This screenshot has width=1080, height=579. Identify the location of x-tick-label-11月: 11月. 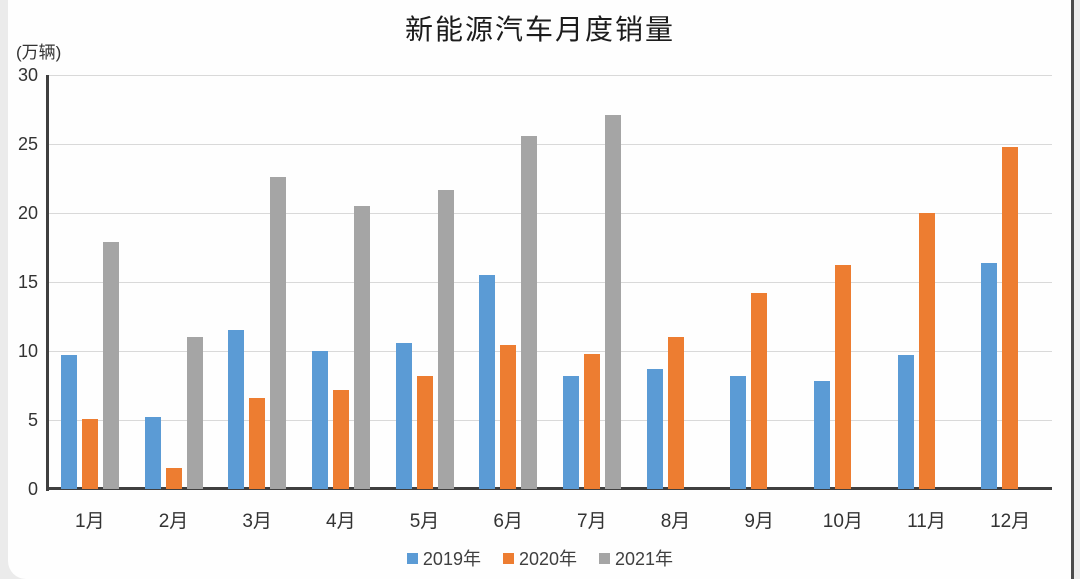
(926, 521).